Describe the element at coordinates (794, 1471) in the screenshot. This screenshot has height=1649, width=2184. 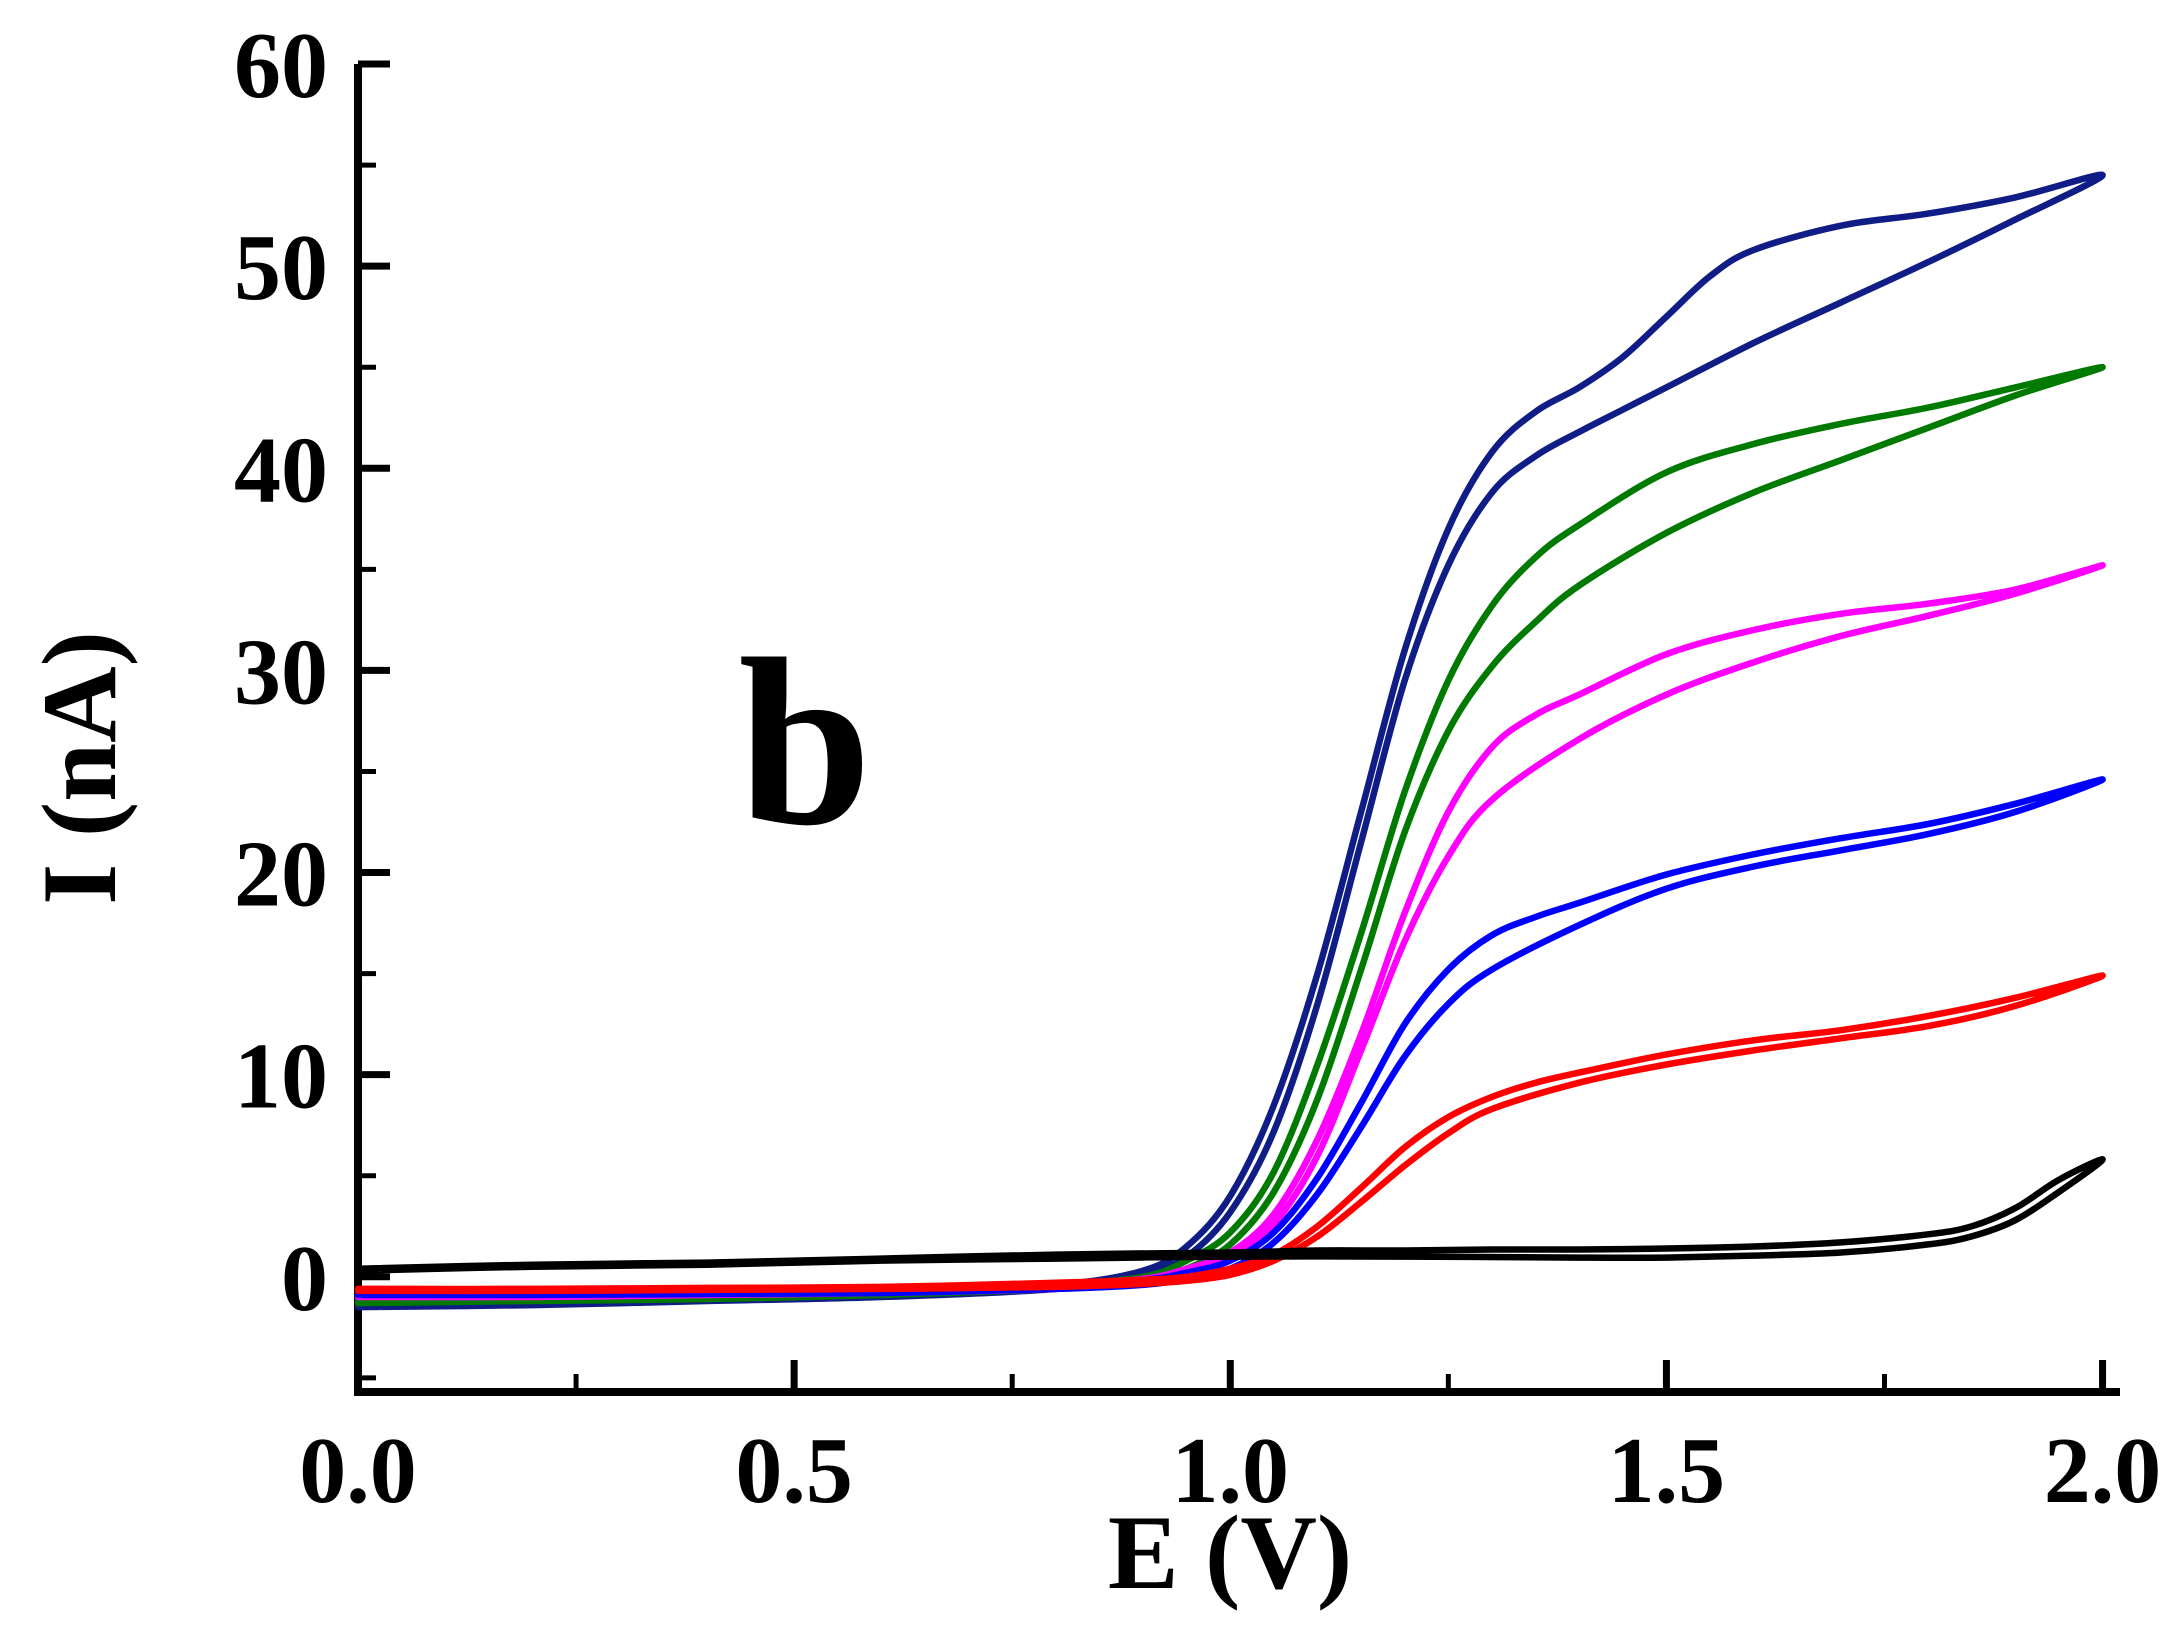
I see `x-tick-label: 0.5` at that location.